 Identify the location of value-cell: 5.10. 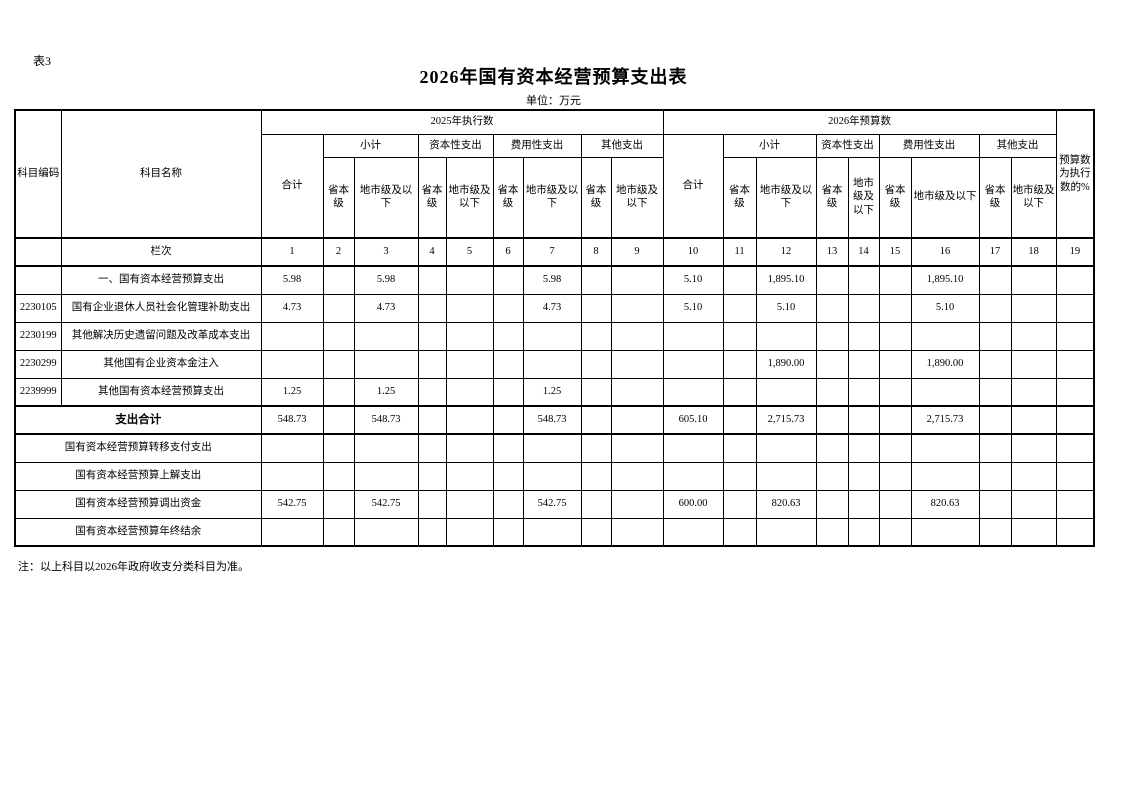
(945, 308).